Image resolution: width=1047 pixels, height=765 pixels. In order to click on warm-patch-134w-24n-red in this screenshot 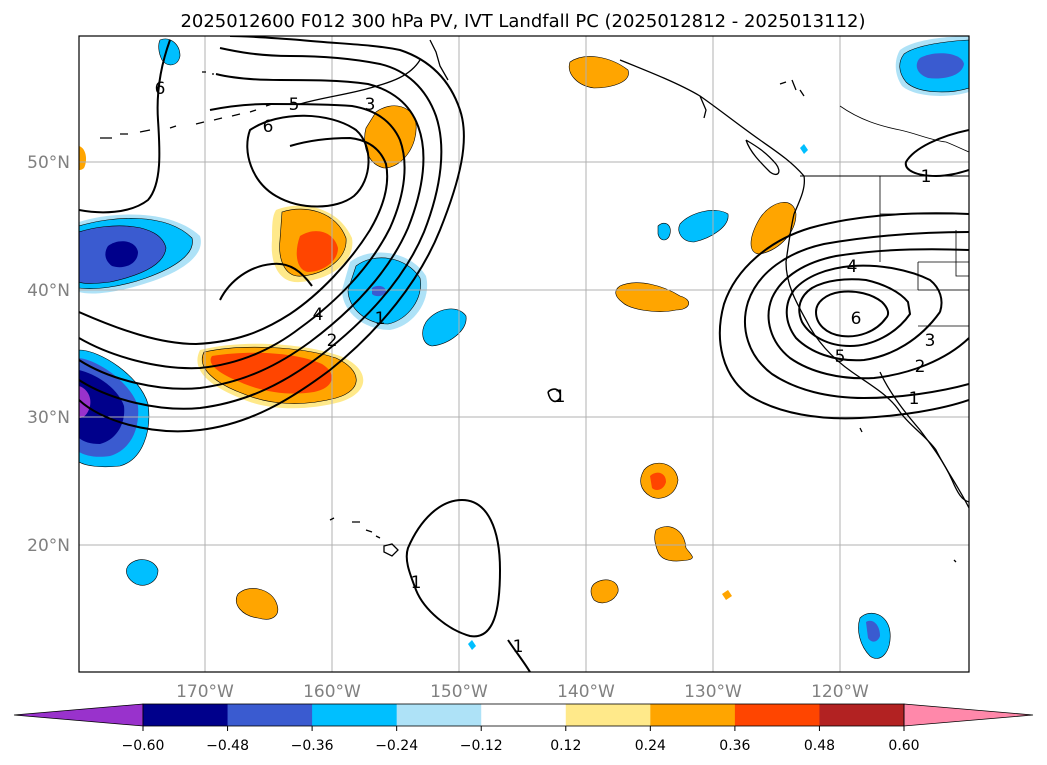, I will do `click(658, 481)`.